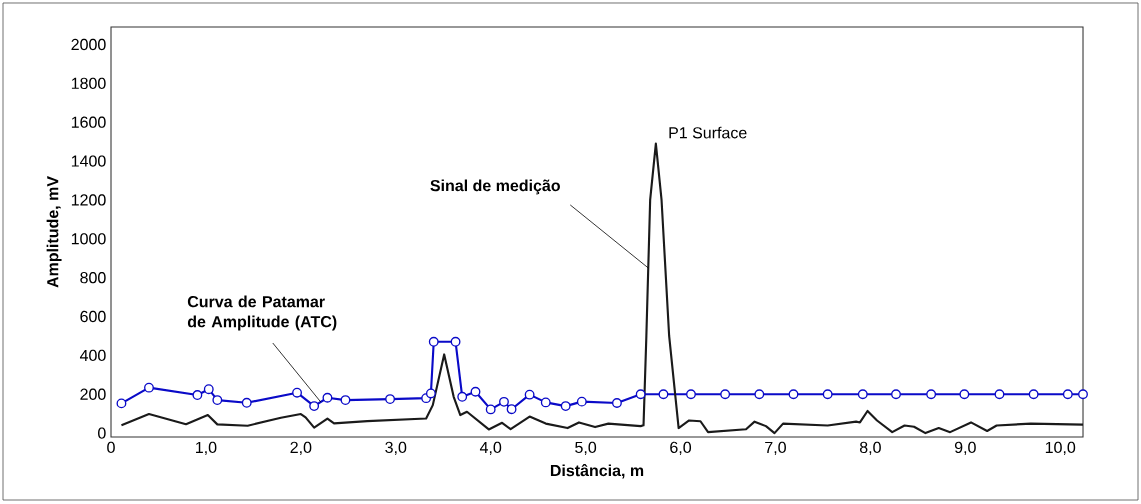  Describe the element at coordinates (88, 122) in the screenshot. I see `y-tick-label: 1600` at that location.